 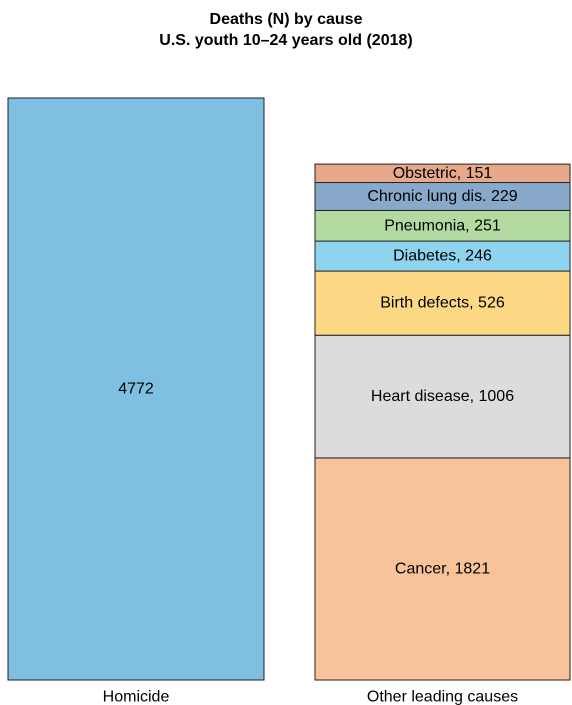 What do you see at coordinates (442, 697) in the screenshot?
I see `category-label-1: Other leading causes` at bounding box center [442, 697].